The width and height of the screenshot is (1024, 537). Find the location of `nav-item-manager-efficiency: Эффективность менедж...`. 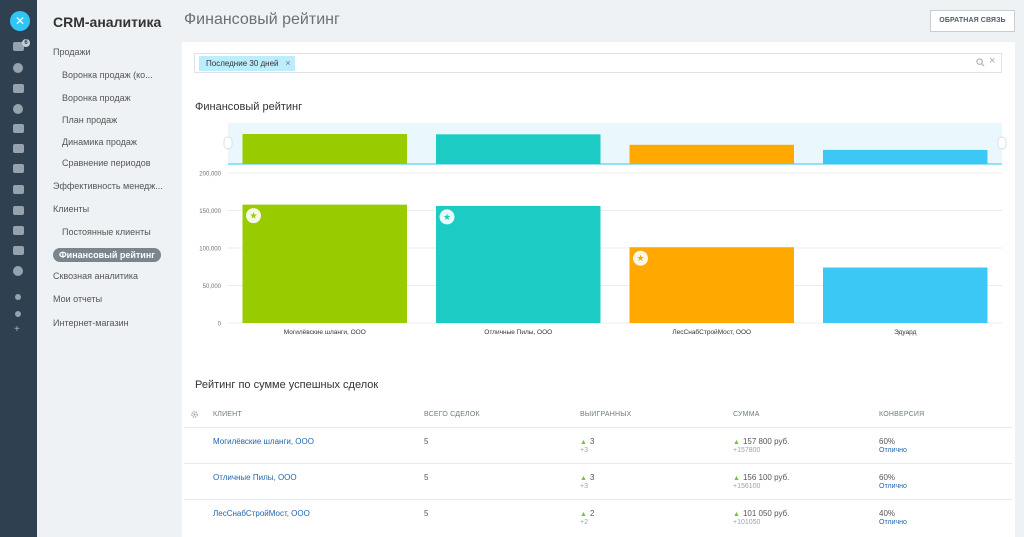

nav-item-manager-efficiency: Эффективность менедж... is located at coordinates (108, 186).